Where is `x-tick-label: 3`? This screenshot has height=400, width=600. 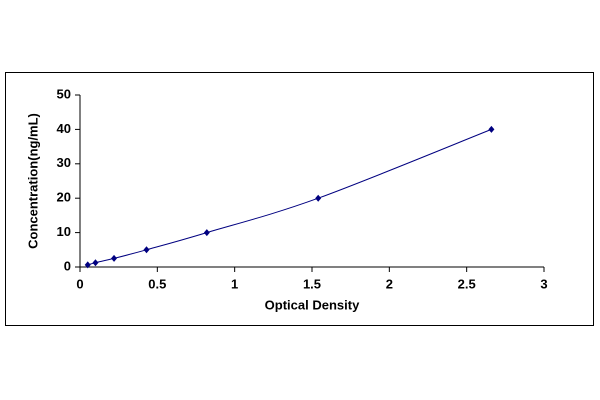 x-tick-label: 3 is located at coordinates (543, 283).